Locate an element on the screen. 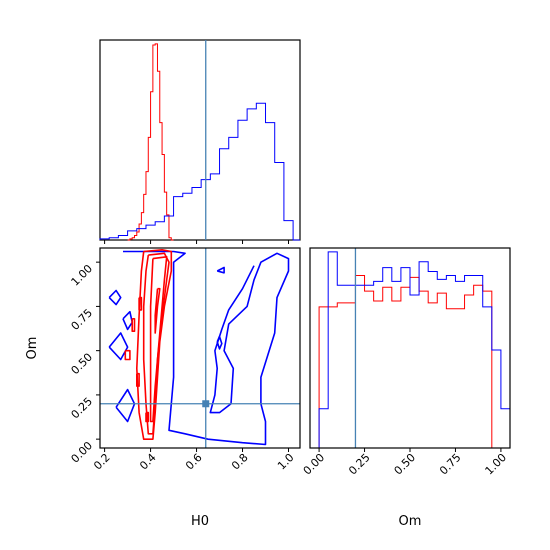  hist-om-tick-label: 0.50 is located at coordinates (405, 464).